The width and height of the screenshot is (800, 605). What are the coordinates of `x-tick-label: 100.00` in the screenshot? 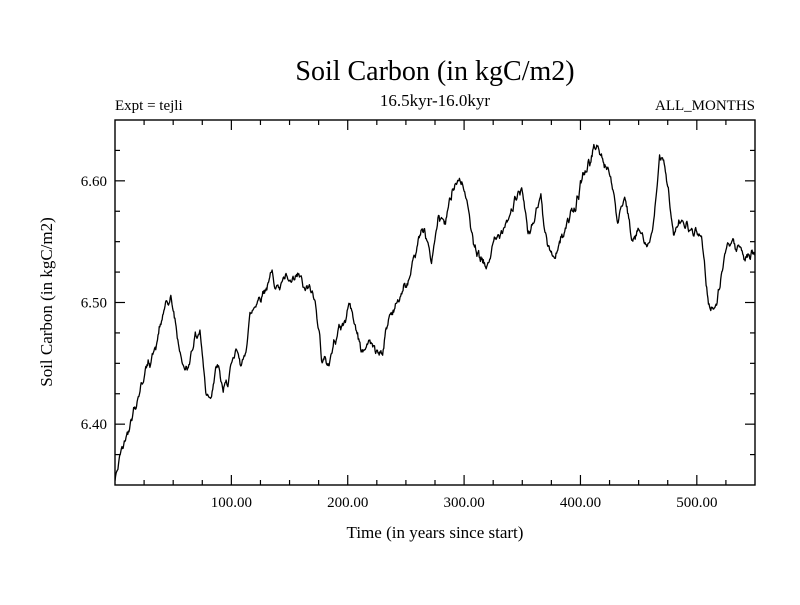 It's located at (231, 503).